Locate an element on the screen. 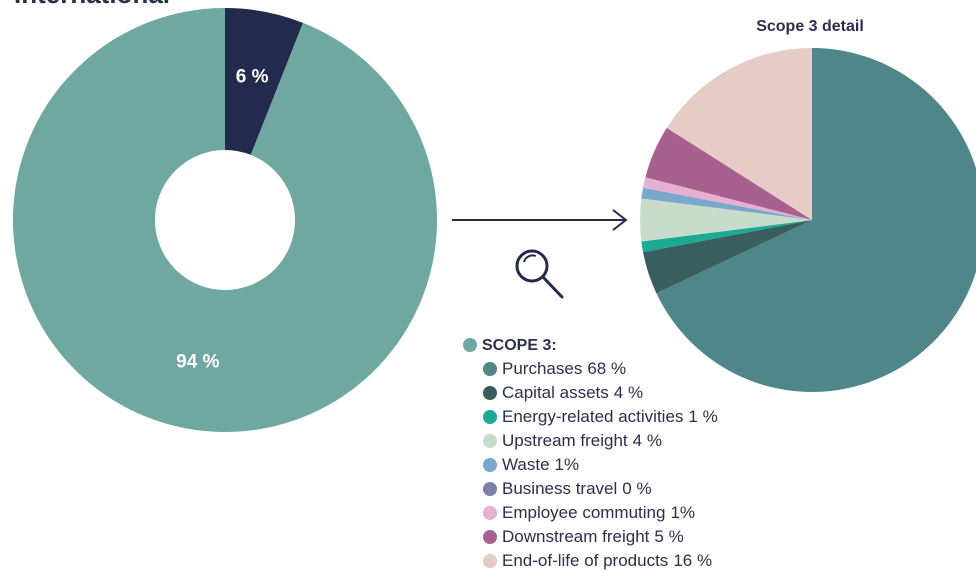 This screenshot has width=976, height=572. legend-value: 1 % is located at coordinates (702, 416).